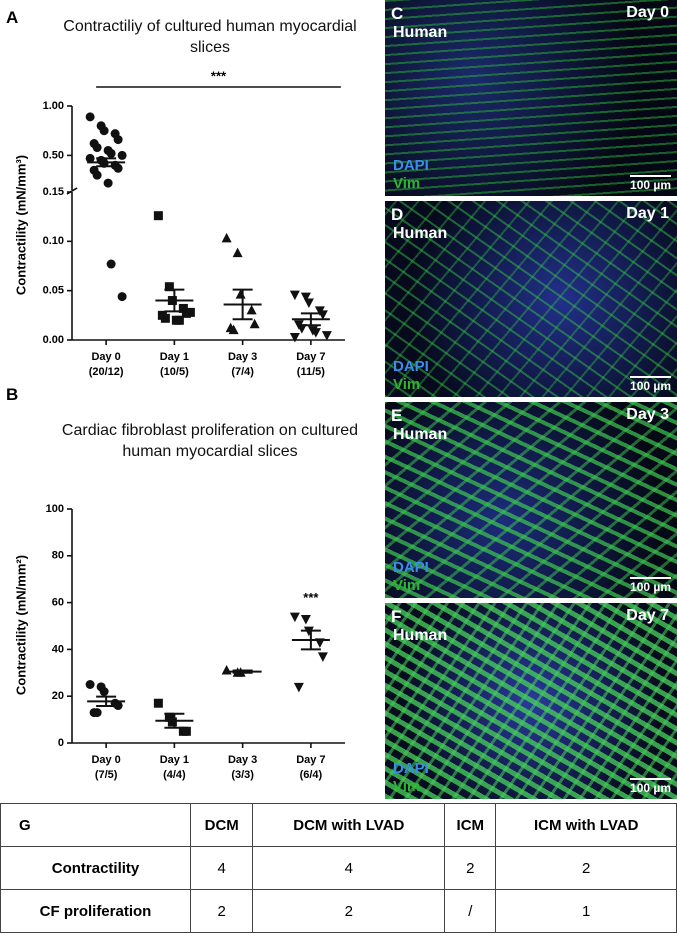 The width and height of the screenshot is (677, 933). I want to click on x-tick-n: (20/12), so click(106, 372).